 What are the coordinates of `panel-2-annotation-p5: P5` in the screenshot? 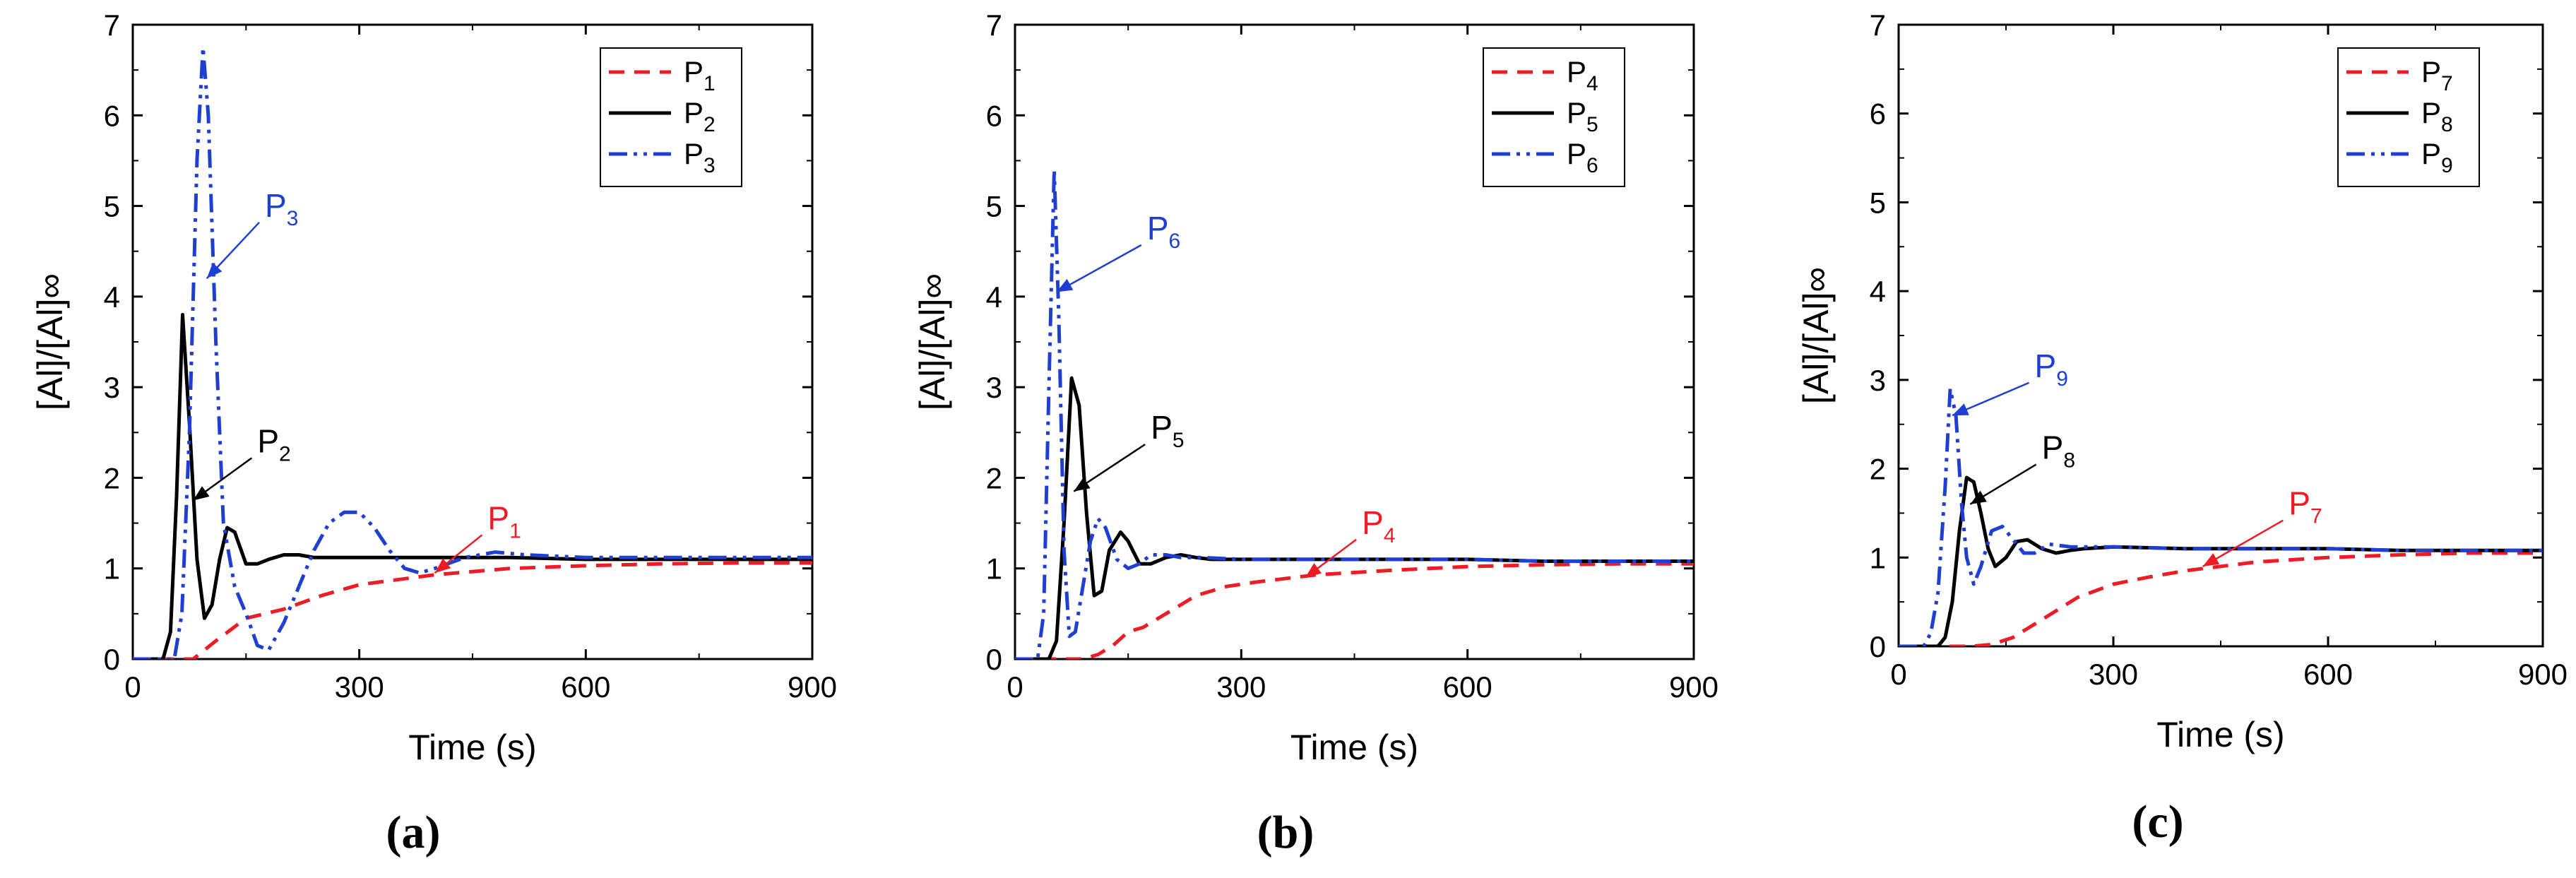 It's located at (1129, 450).